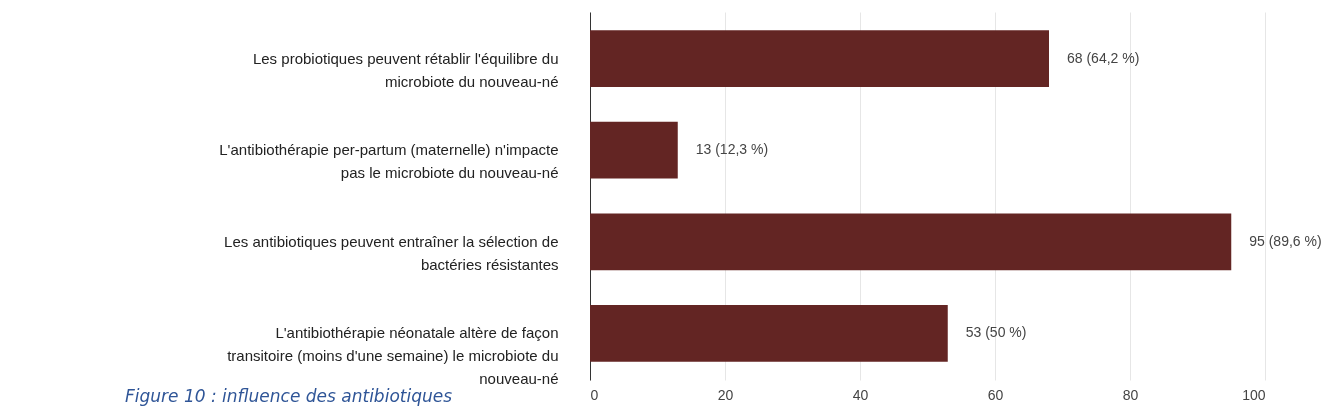 The image size is (1326, 410). Describe the element at coordinates (995, 394) in the screenshot. I see `x-tick-label: 60` at that location.